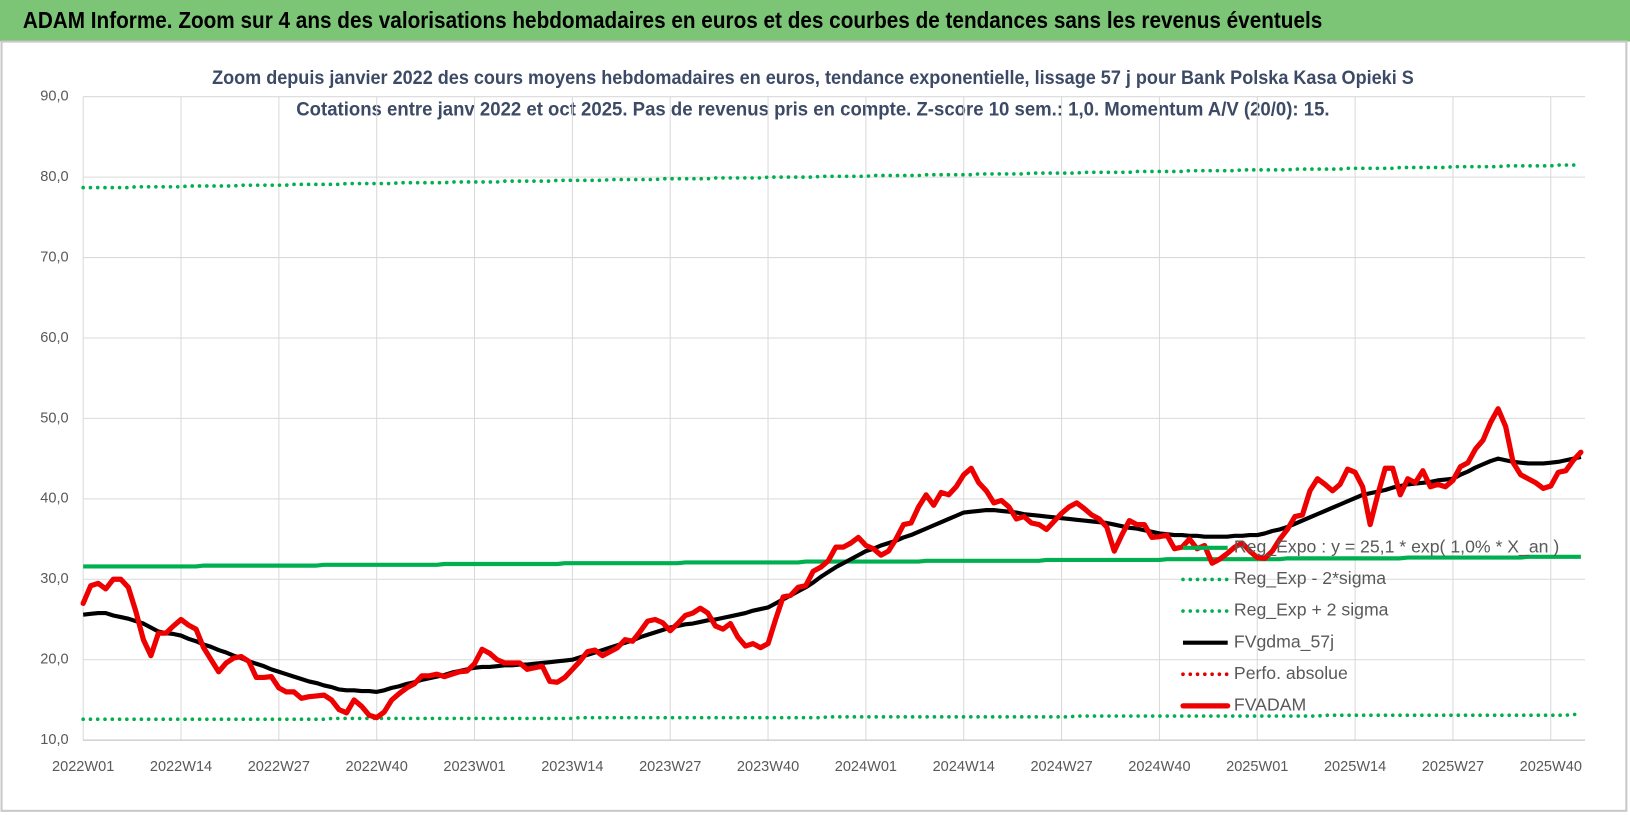 The width and height of the screenshot is (1630, 815). I want to click on x-tick-label: 2022W27, so click(279, 767).